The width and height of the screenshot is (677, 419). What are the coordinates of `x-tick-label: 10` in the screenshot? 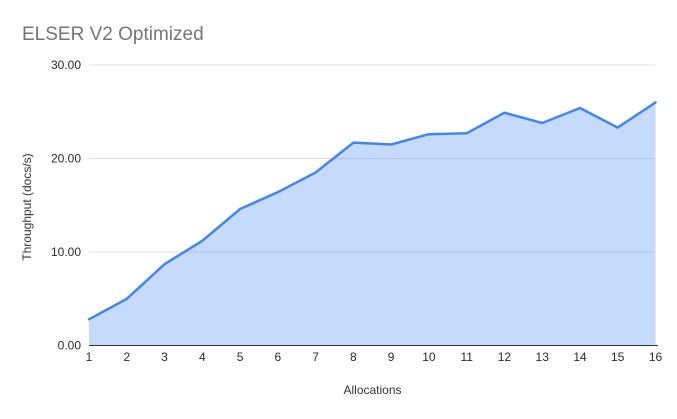 It's located at (429, 357).